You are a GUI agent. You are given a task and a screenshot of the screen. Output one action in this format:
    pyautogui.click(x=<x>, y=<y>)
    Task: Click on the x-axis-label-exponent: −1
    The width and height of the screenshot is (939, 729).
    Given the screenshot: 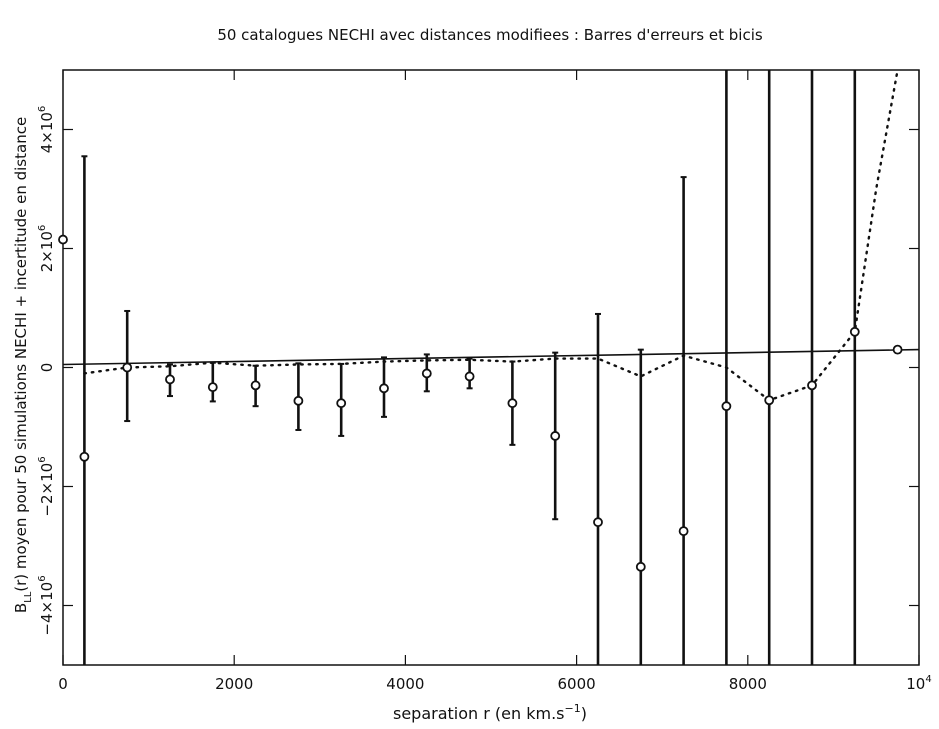 What is the action you would take?
    pyautogui.click(x=573, y=708)
    